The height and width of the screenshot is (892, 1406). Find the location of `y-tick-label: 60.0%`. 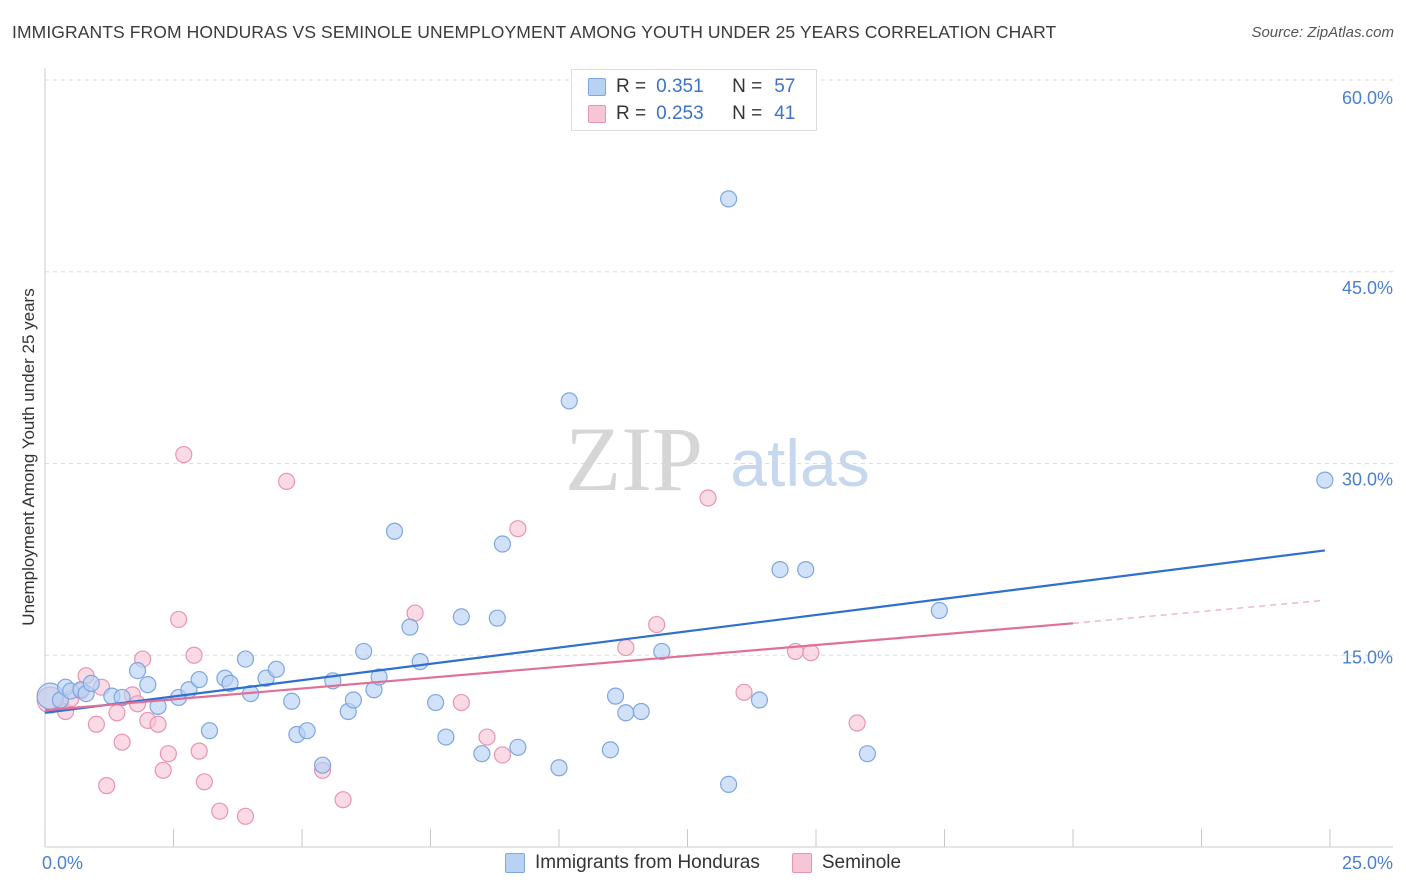

y-tick-label: 60.0% is located at coordinates (1367, 98).